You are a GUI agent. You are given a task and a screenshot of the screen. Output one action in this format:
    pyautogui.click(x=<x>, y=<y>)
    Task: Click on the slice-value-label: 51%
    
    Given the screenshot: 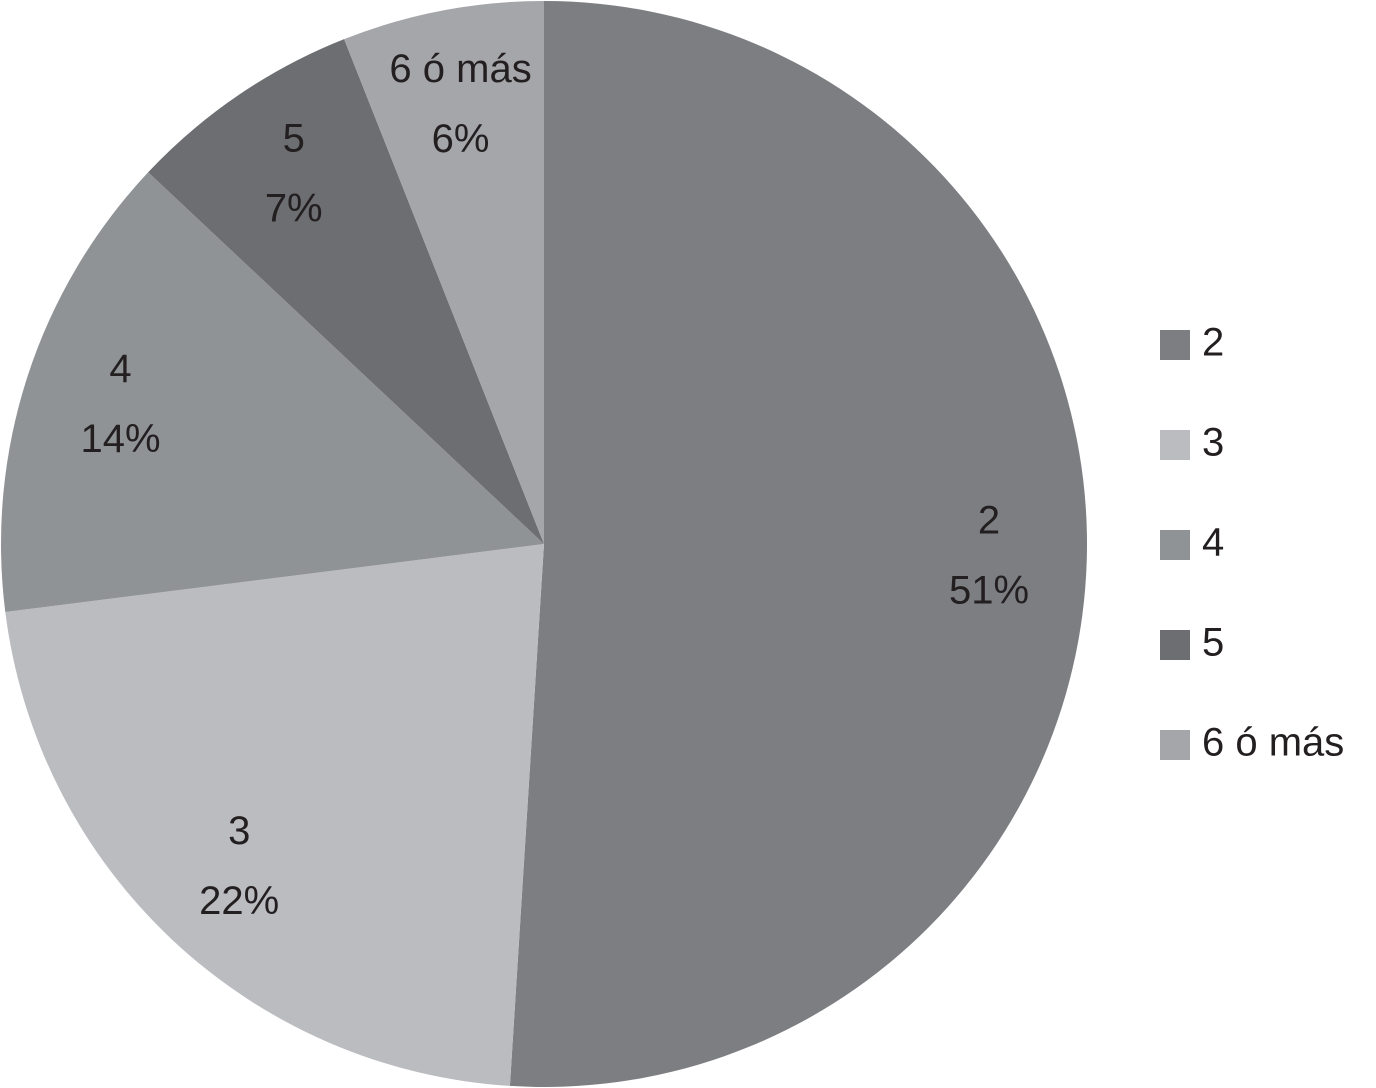 What is the action you would take?
    pyautogui.click(x=989, y=591)
    